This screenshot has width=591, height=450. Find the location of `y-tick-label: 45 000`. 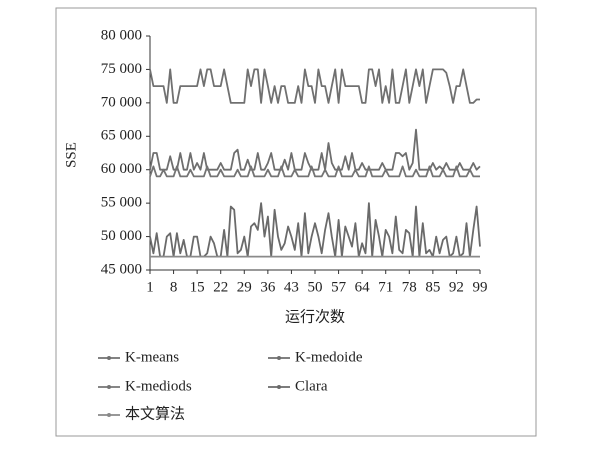

y-tick-label: 45 000 is located at coordinates (121, 269).